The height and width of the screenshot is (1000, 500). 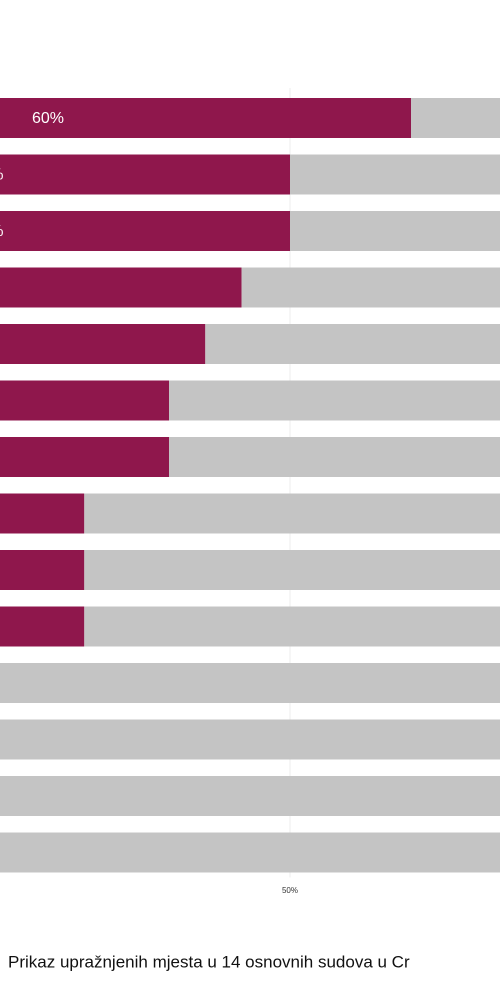 What do you see at coordinates (48, 118) in the screenshot?
I see `value-label: 60%` at bounding box center [48, 118].